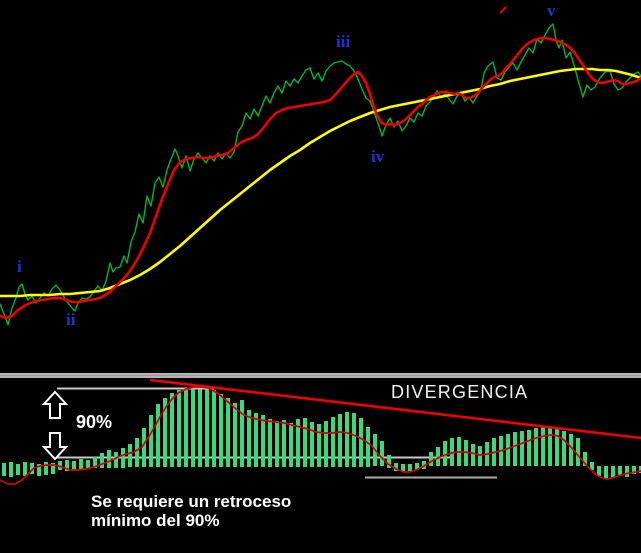 This screenshot has height=553, width=641. What do you see at coordinates (551, 10) in the screenshot?
I see `wave-label-v: v` at bounding box center [551, 10].